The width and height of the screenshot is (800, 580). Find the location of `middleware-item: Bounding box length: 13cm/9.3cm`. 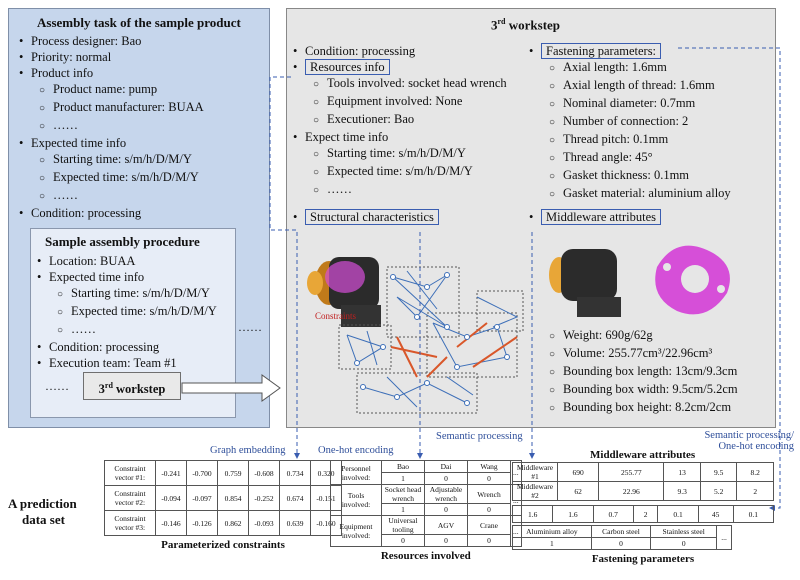

middleware-item: Bounding box length: 13cm/9.3cm is located at coordinates (643, 372).